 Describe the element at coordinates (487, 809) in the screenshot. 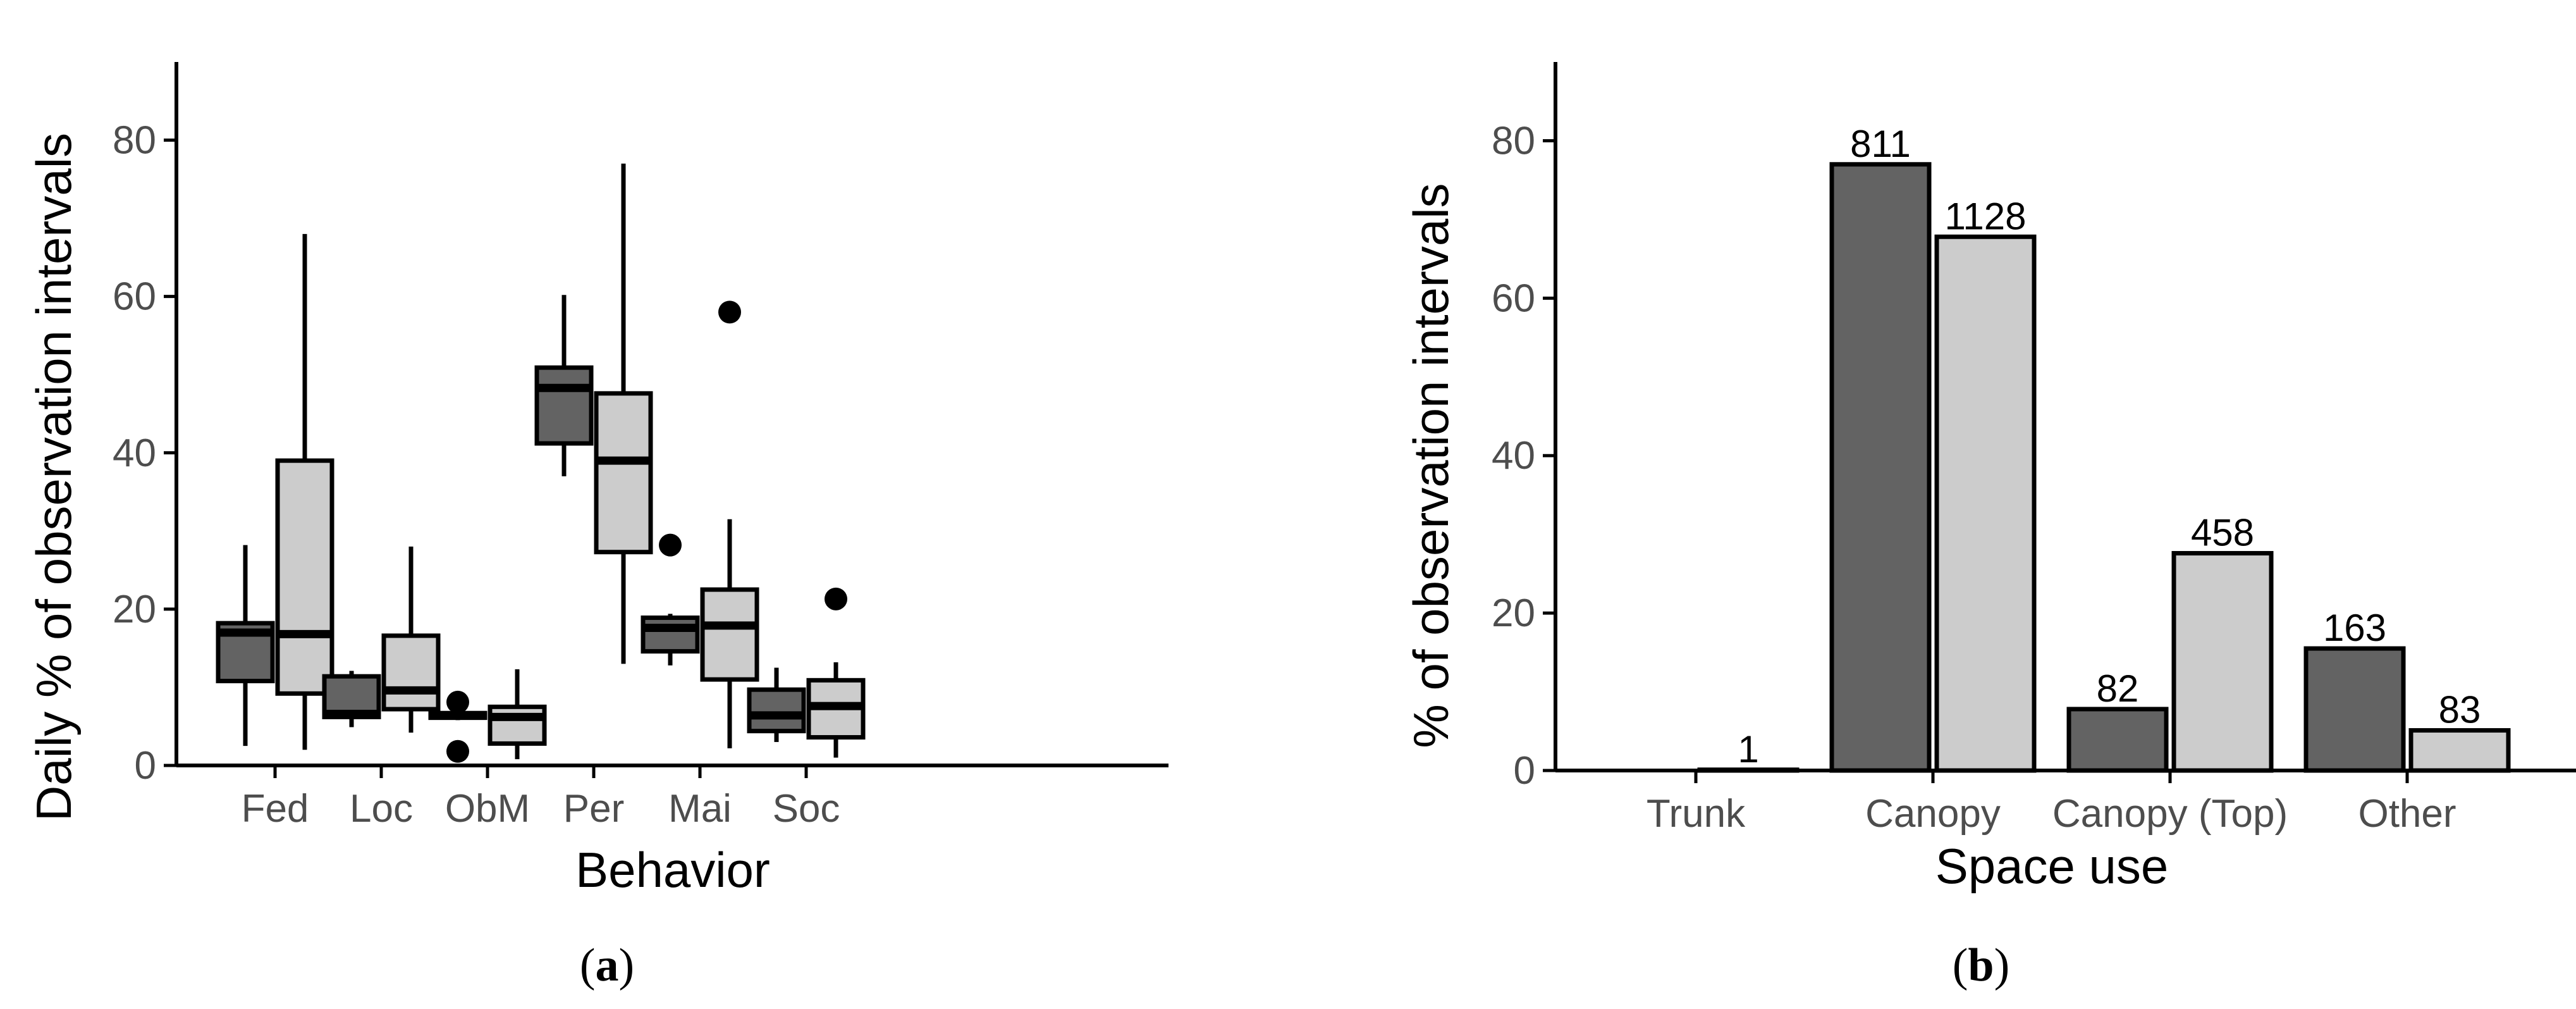

I see `boxplot-x-tick-label: ObM` at that location.